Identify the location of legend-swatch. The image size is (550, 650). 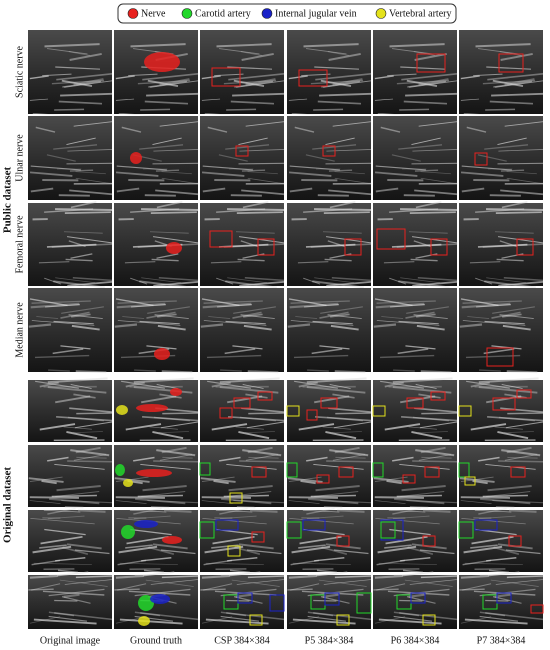
(133, 13).